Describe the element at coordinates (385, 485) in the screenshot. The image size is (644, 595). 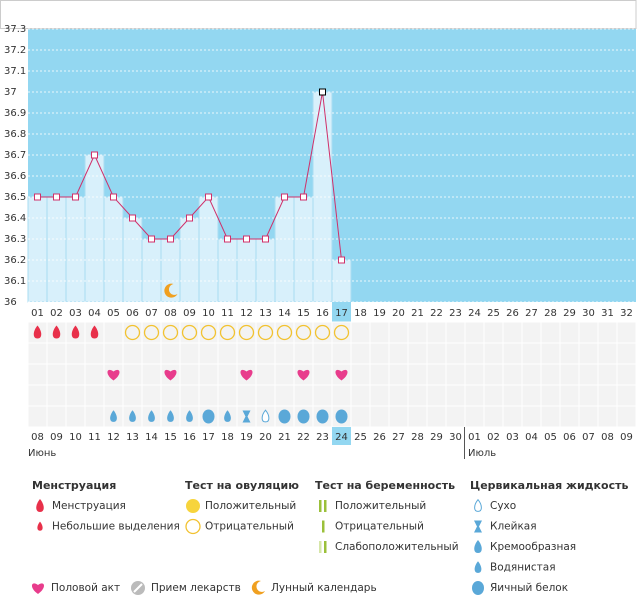
I see `legend-title: Тест на беременность` at that location.